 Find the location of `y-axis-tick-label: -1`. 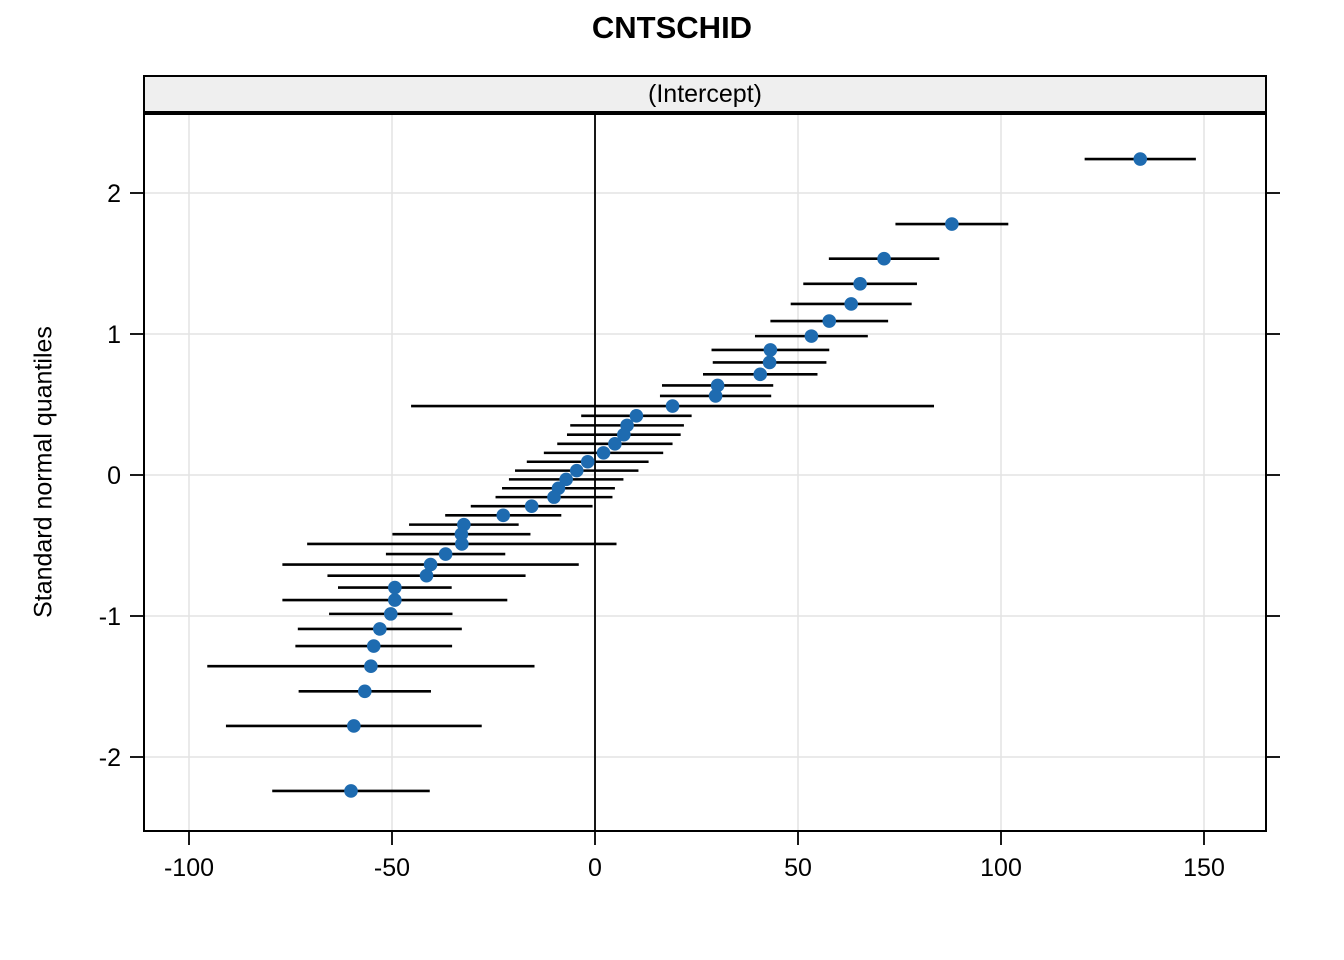

y-axis-tick-label: -1 is located at coordinates (110, 617).